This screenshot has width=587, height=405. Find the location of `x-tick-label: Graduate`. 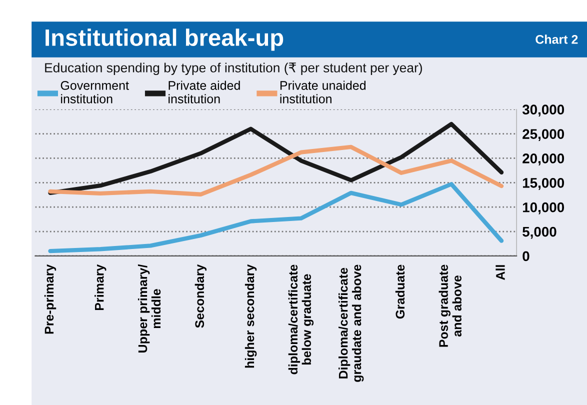

x-tick-label: Graduate is located at coordinates (400, 291).